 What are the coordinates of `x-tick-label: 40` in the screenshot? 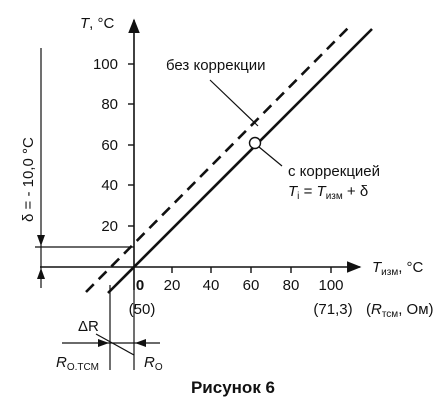 It's located at (211, 285).